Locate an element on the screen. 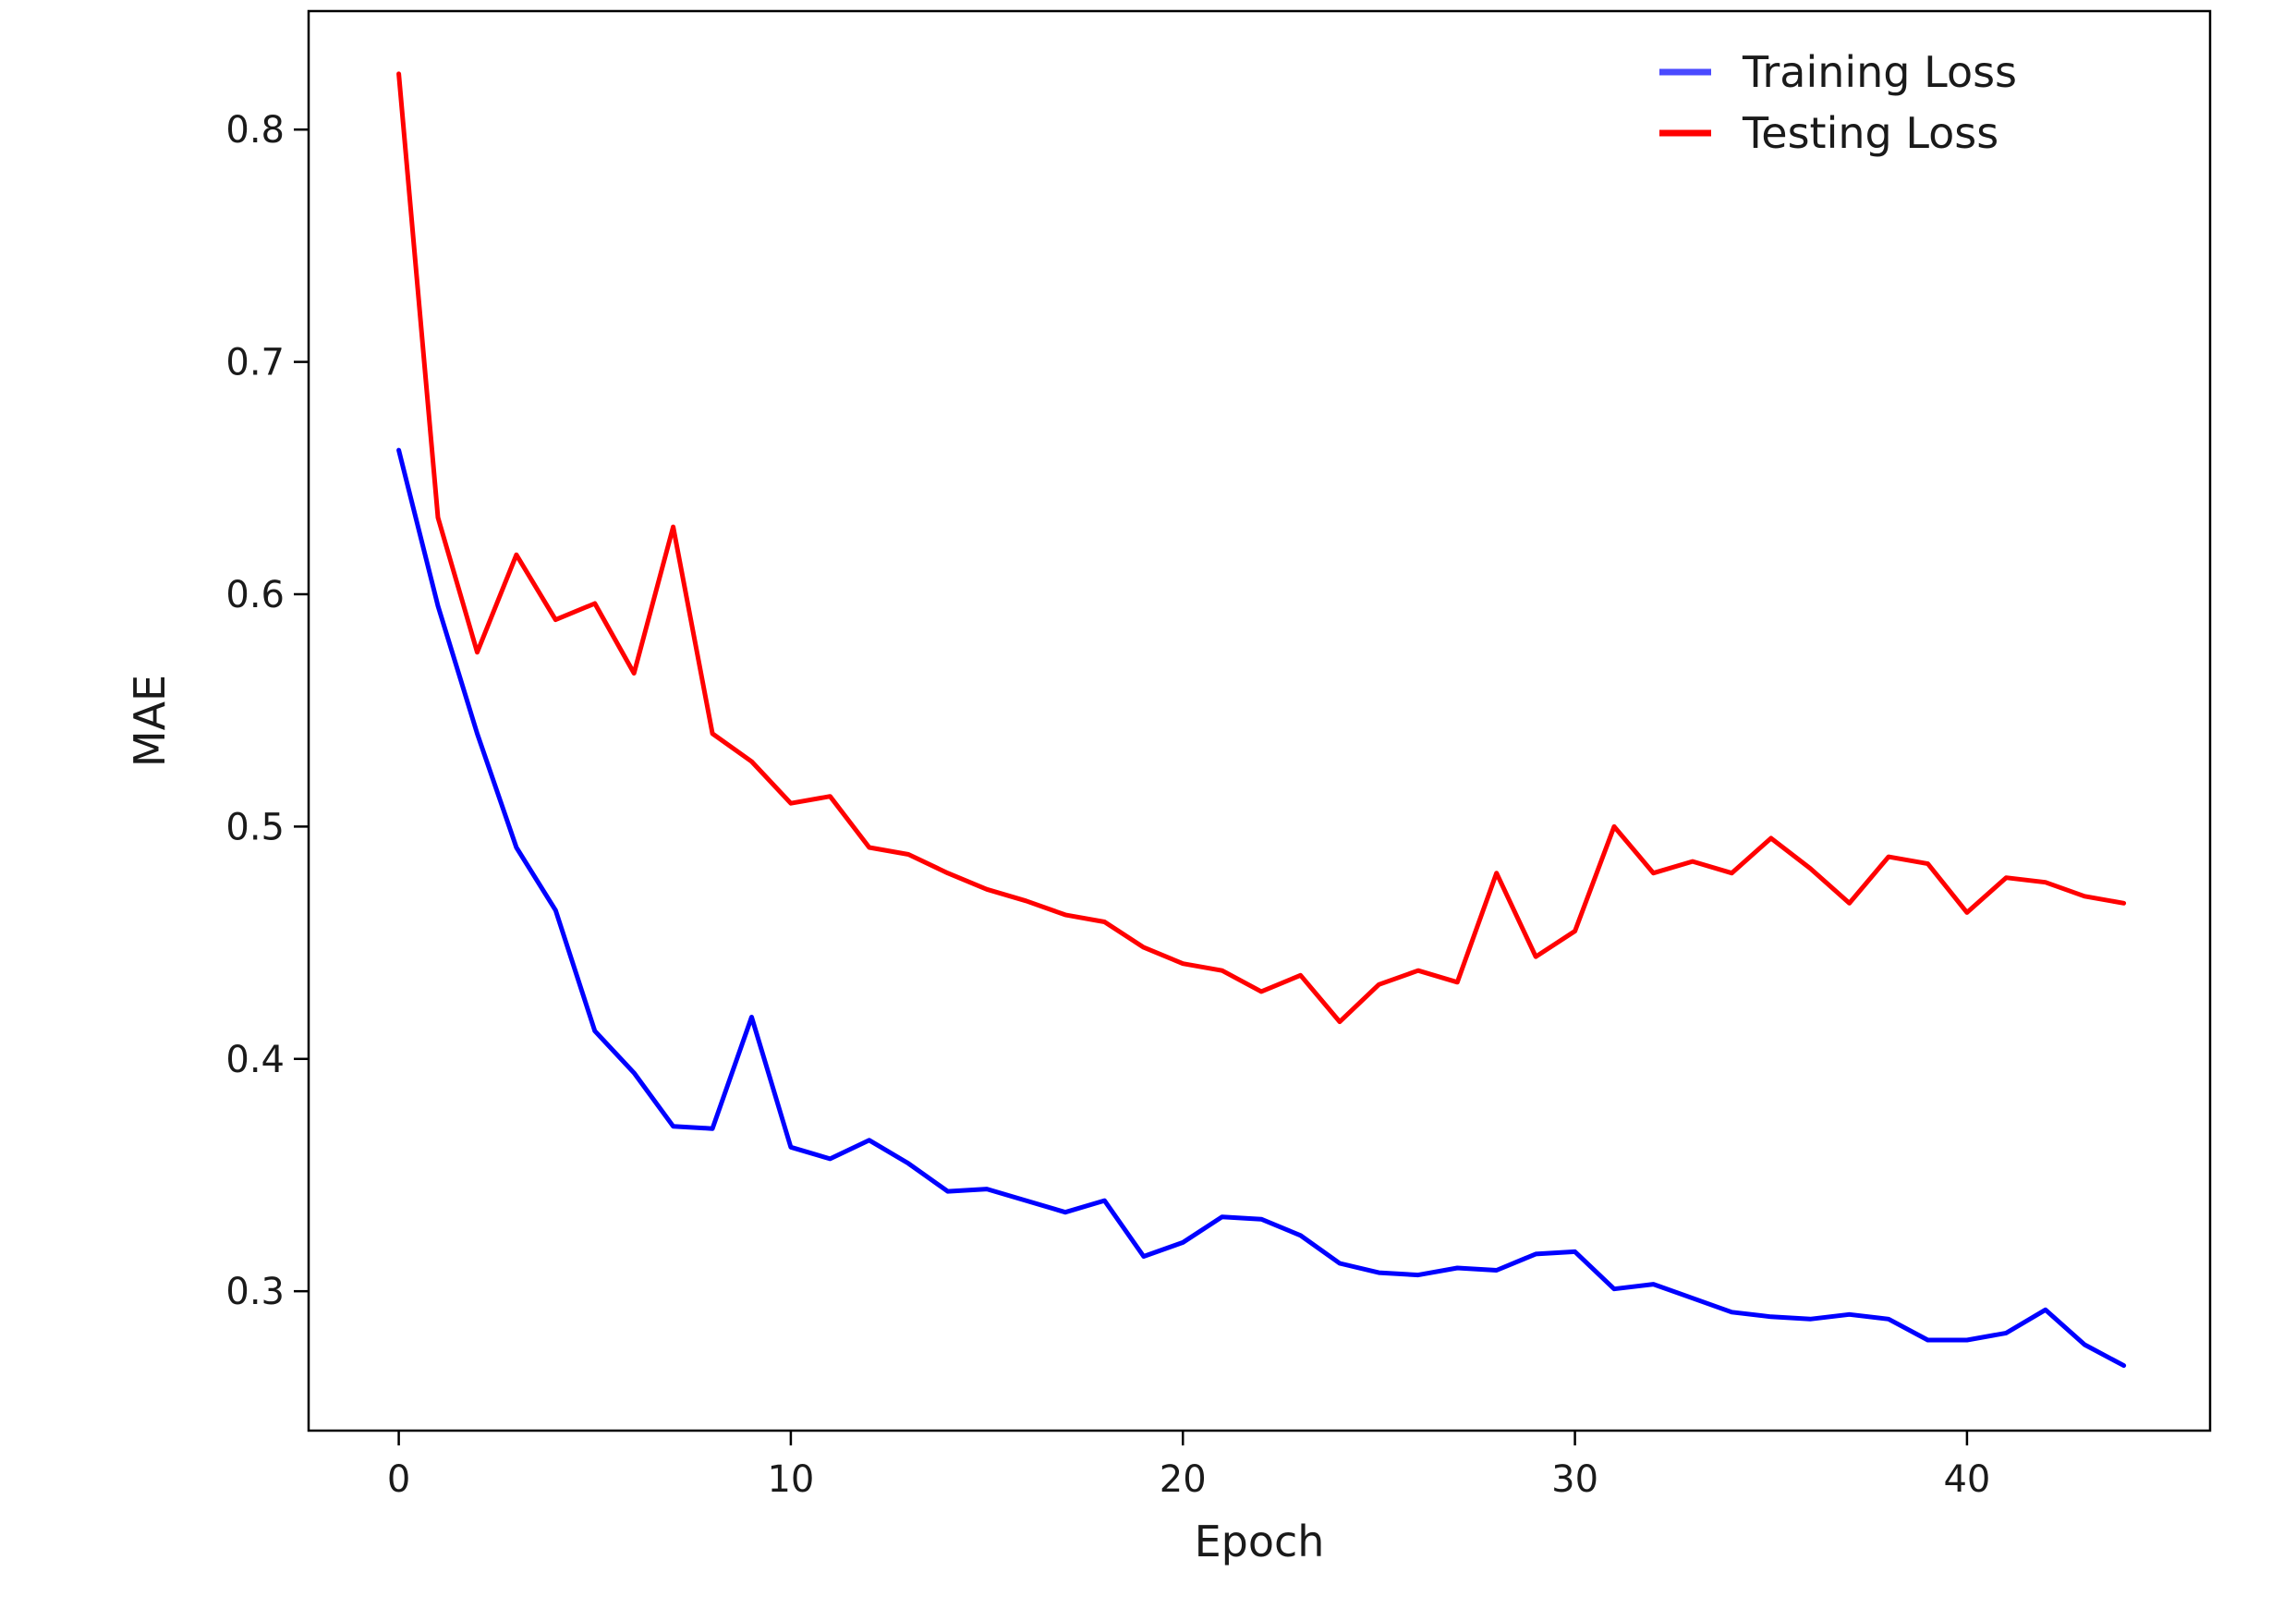 Image resolution: width=2296 pixels, height=1621 pixels. y-tick-label: 0.4 is located at coordinates (255, 1060).